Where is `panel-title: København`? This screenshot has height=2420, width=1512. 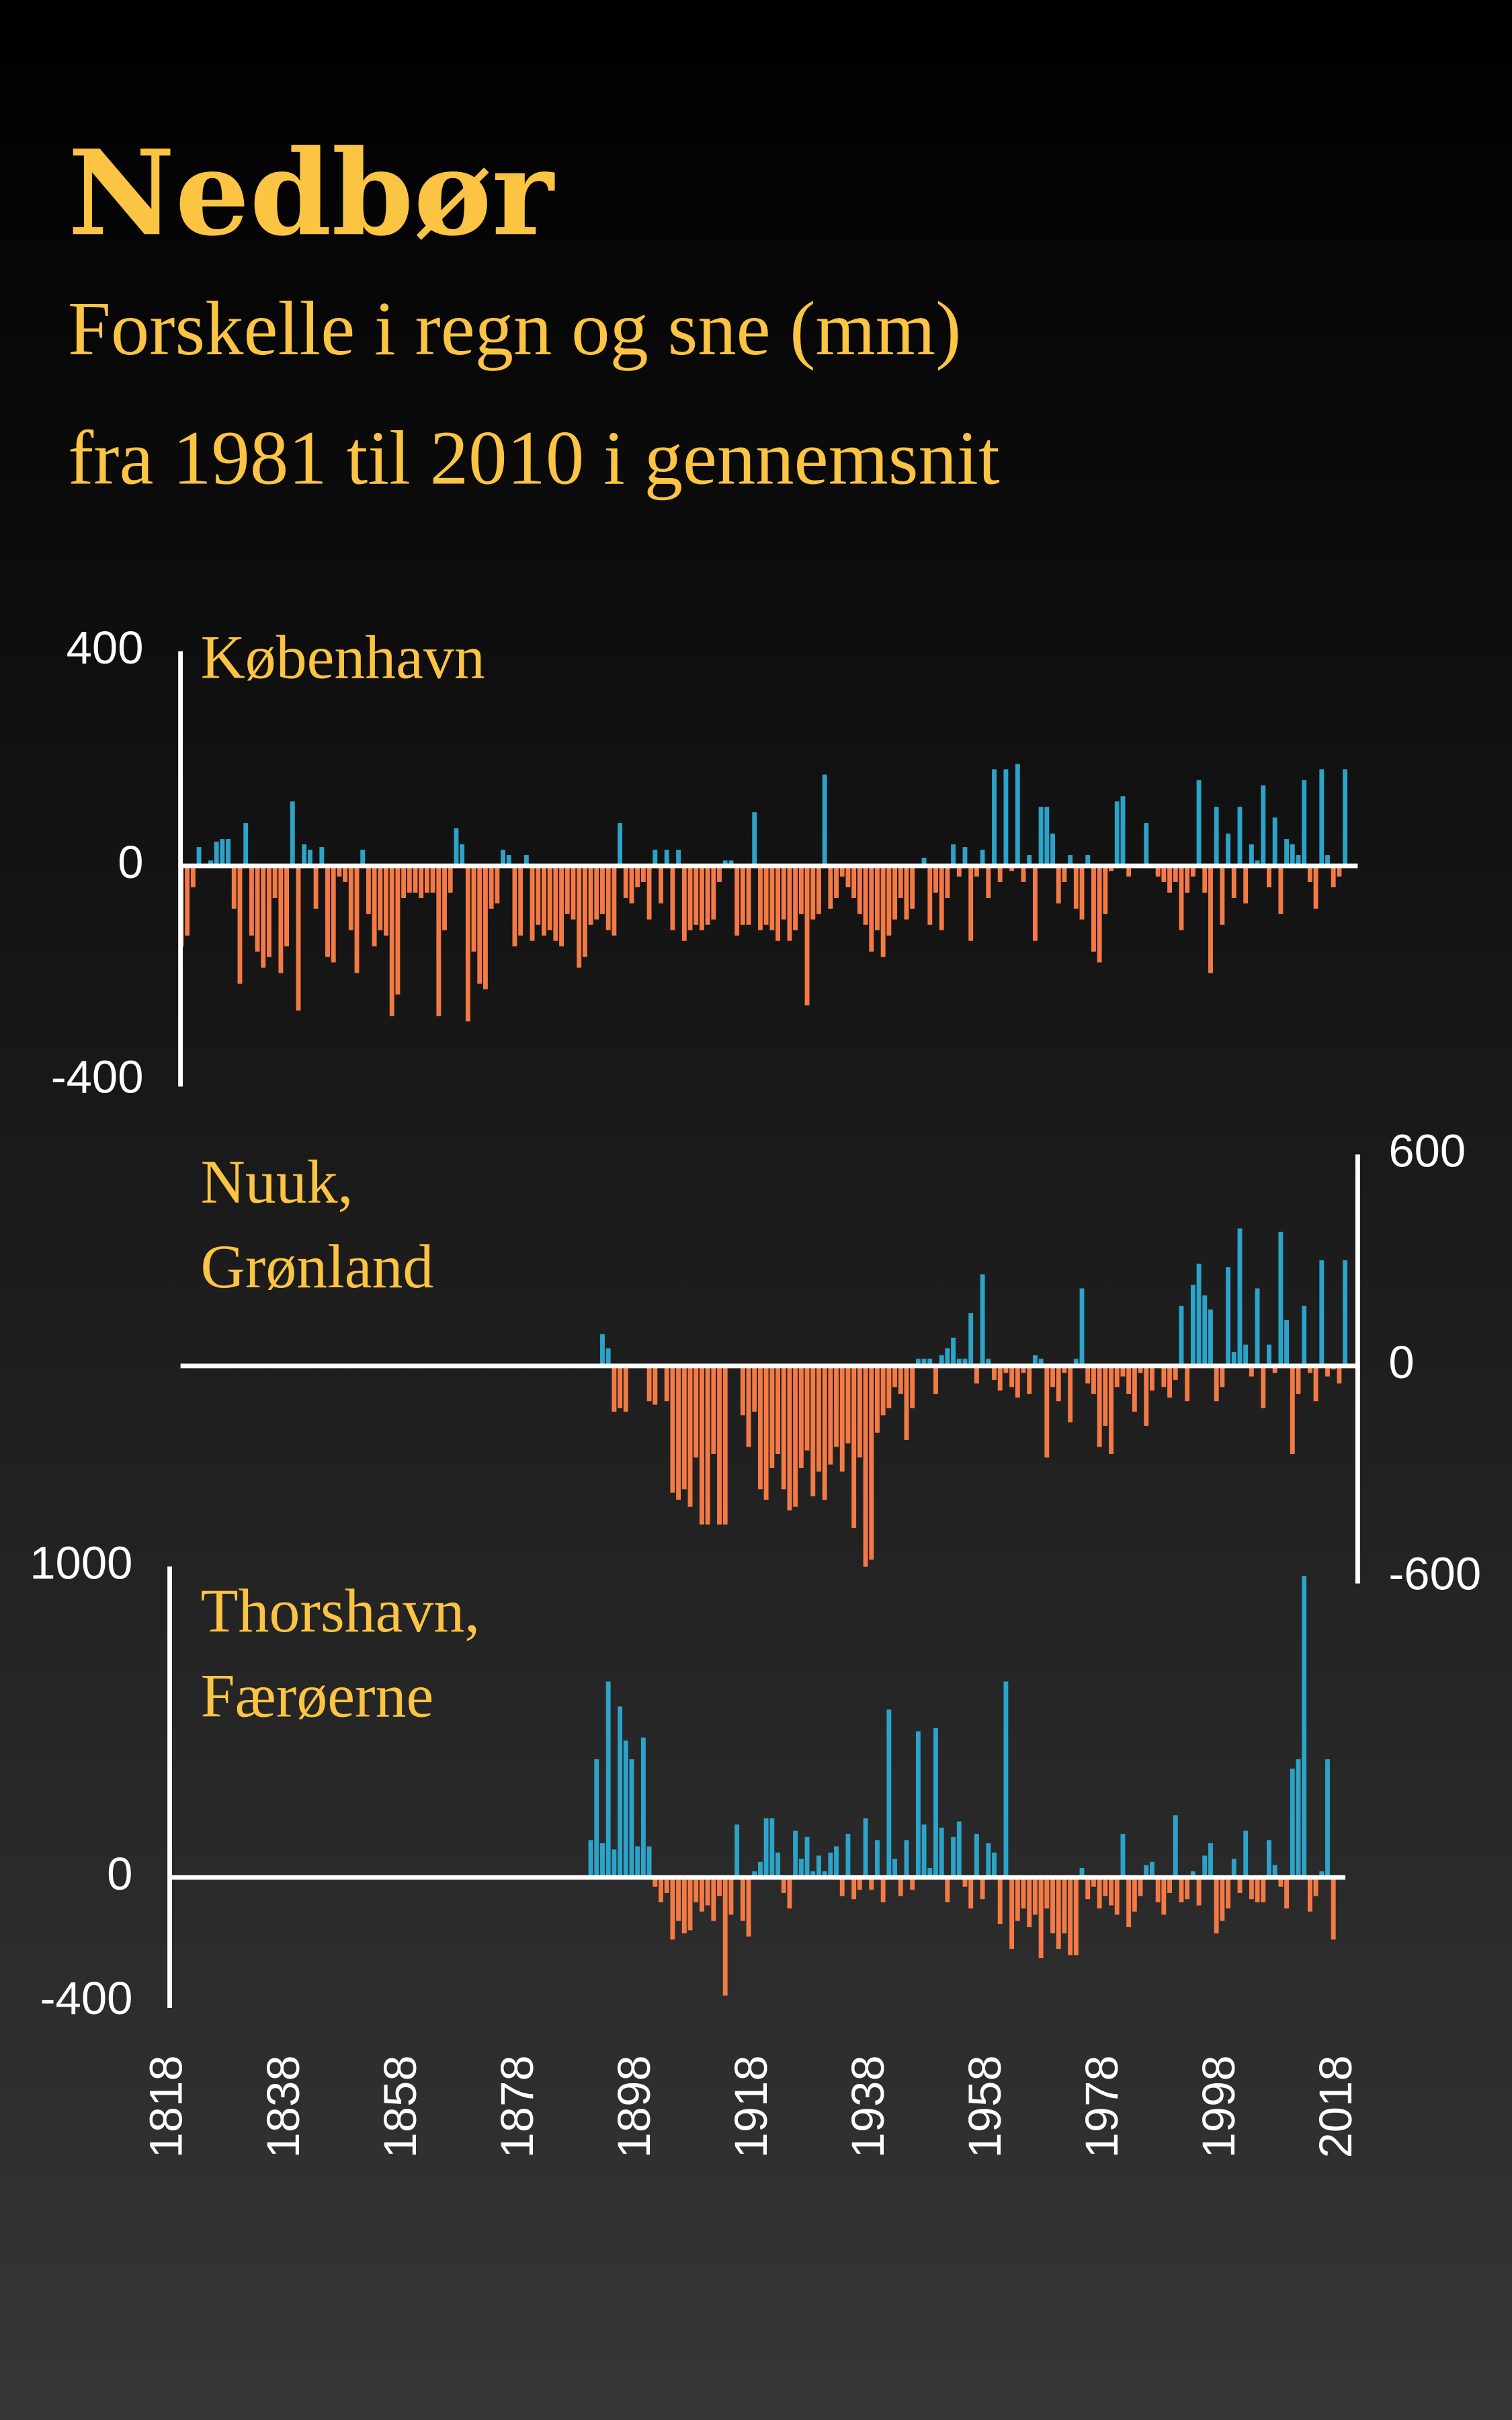 panel-title: København is located at coordinates (342, 656).